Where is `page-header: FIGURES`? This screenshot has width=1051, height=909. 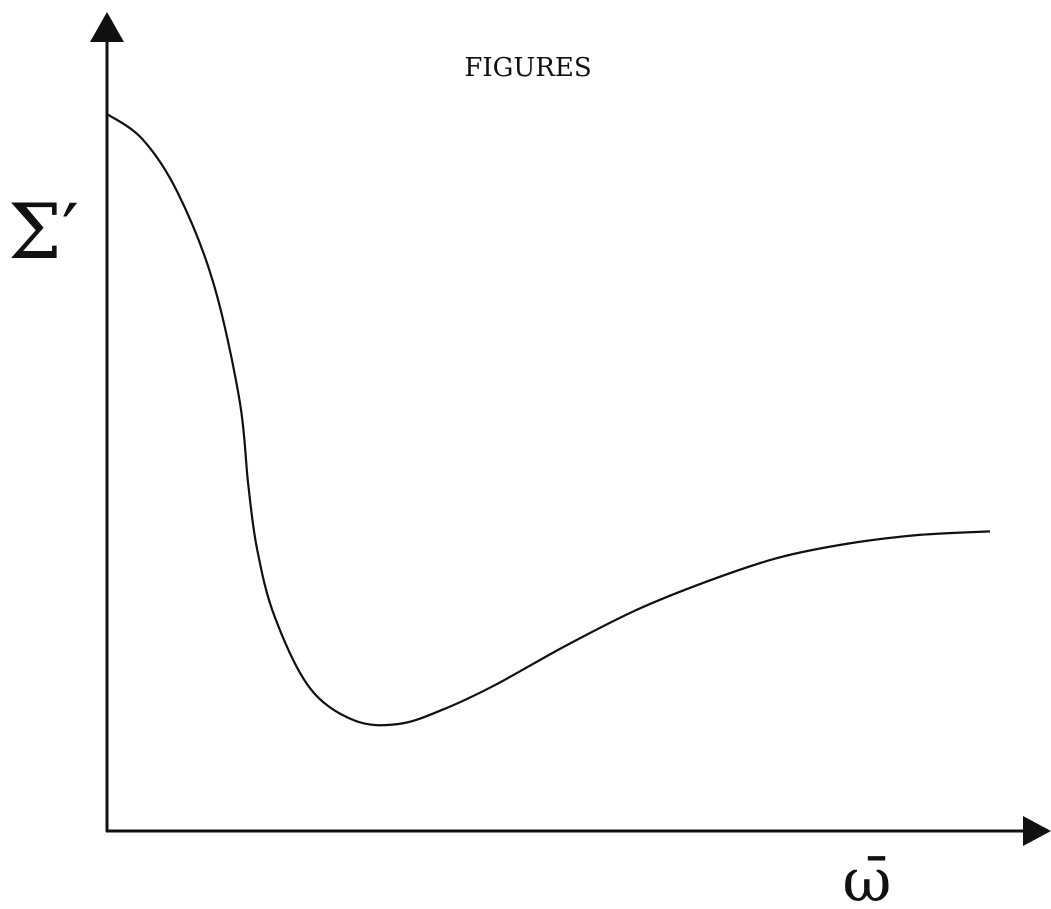
page-header: FIGURES is located at coordinates (527, 68).